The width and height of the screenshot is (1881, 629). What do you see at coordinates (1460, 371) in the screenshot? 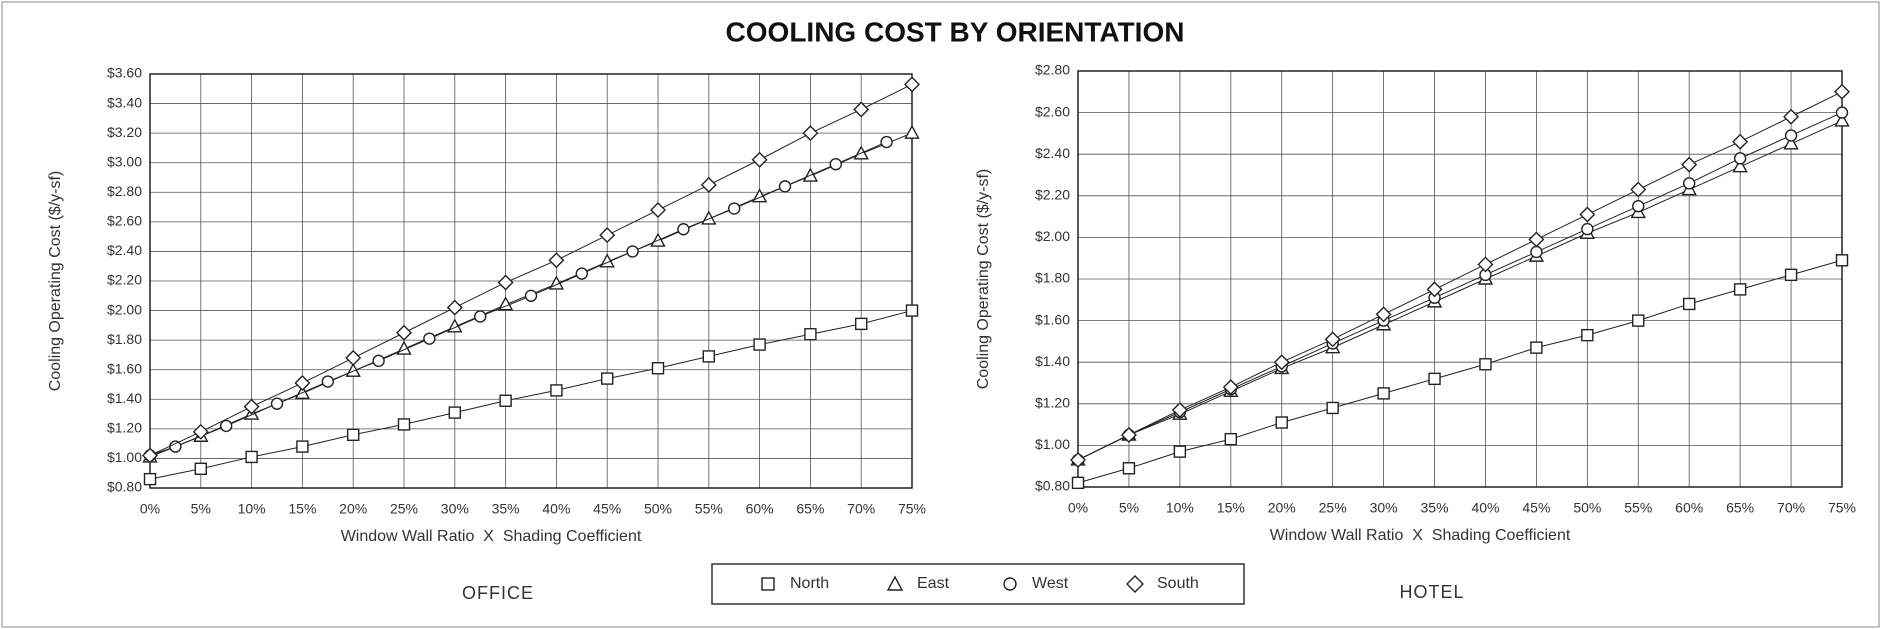
I see `series-line` at bounding box center [1460, 371].